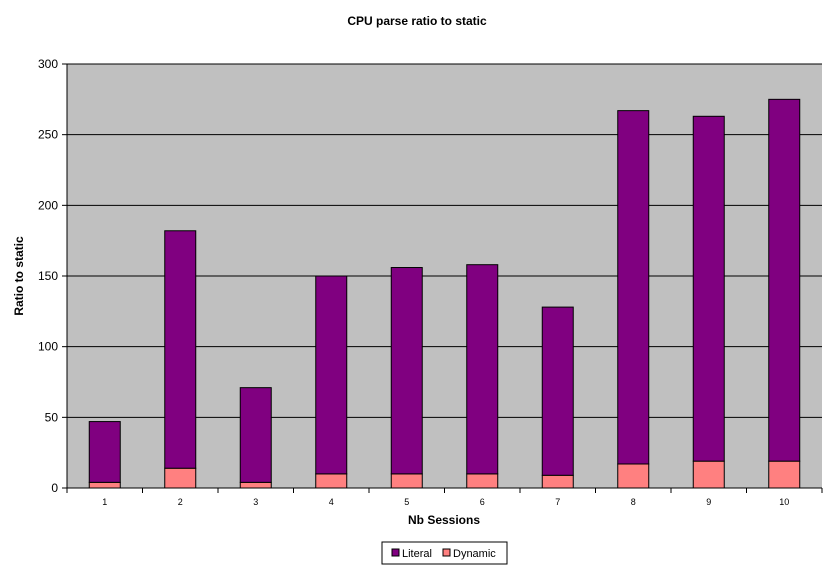 This screenshot has height=568, width=830. I want to click on x-tick-label: 3, so click(255, 502).